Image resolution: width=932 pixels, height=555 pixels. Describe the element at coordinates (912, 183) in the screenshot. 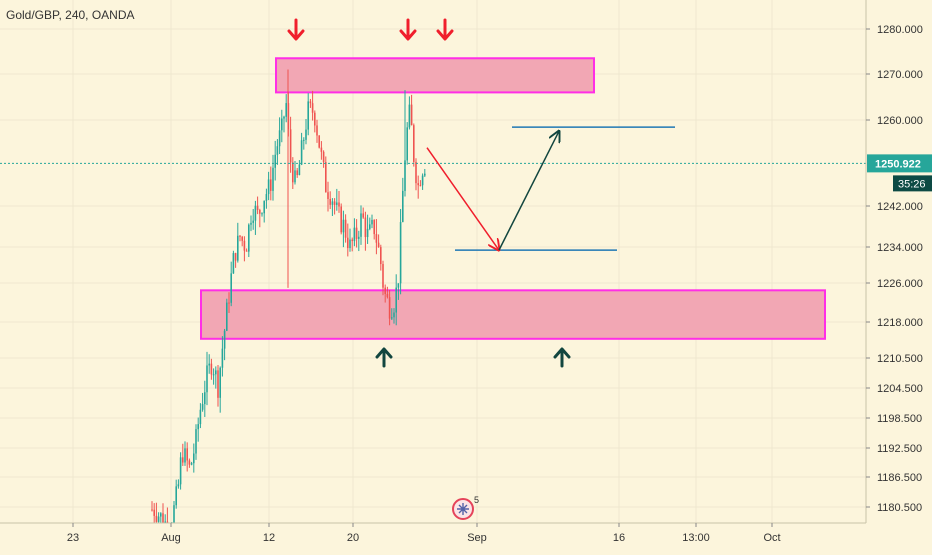

I see `countdown-tag` at that location.